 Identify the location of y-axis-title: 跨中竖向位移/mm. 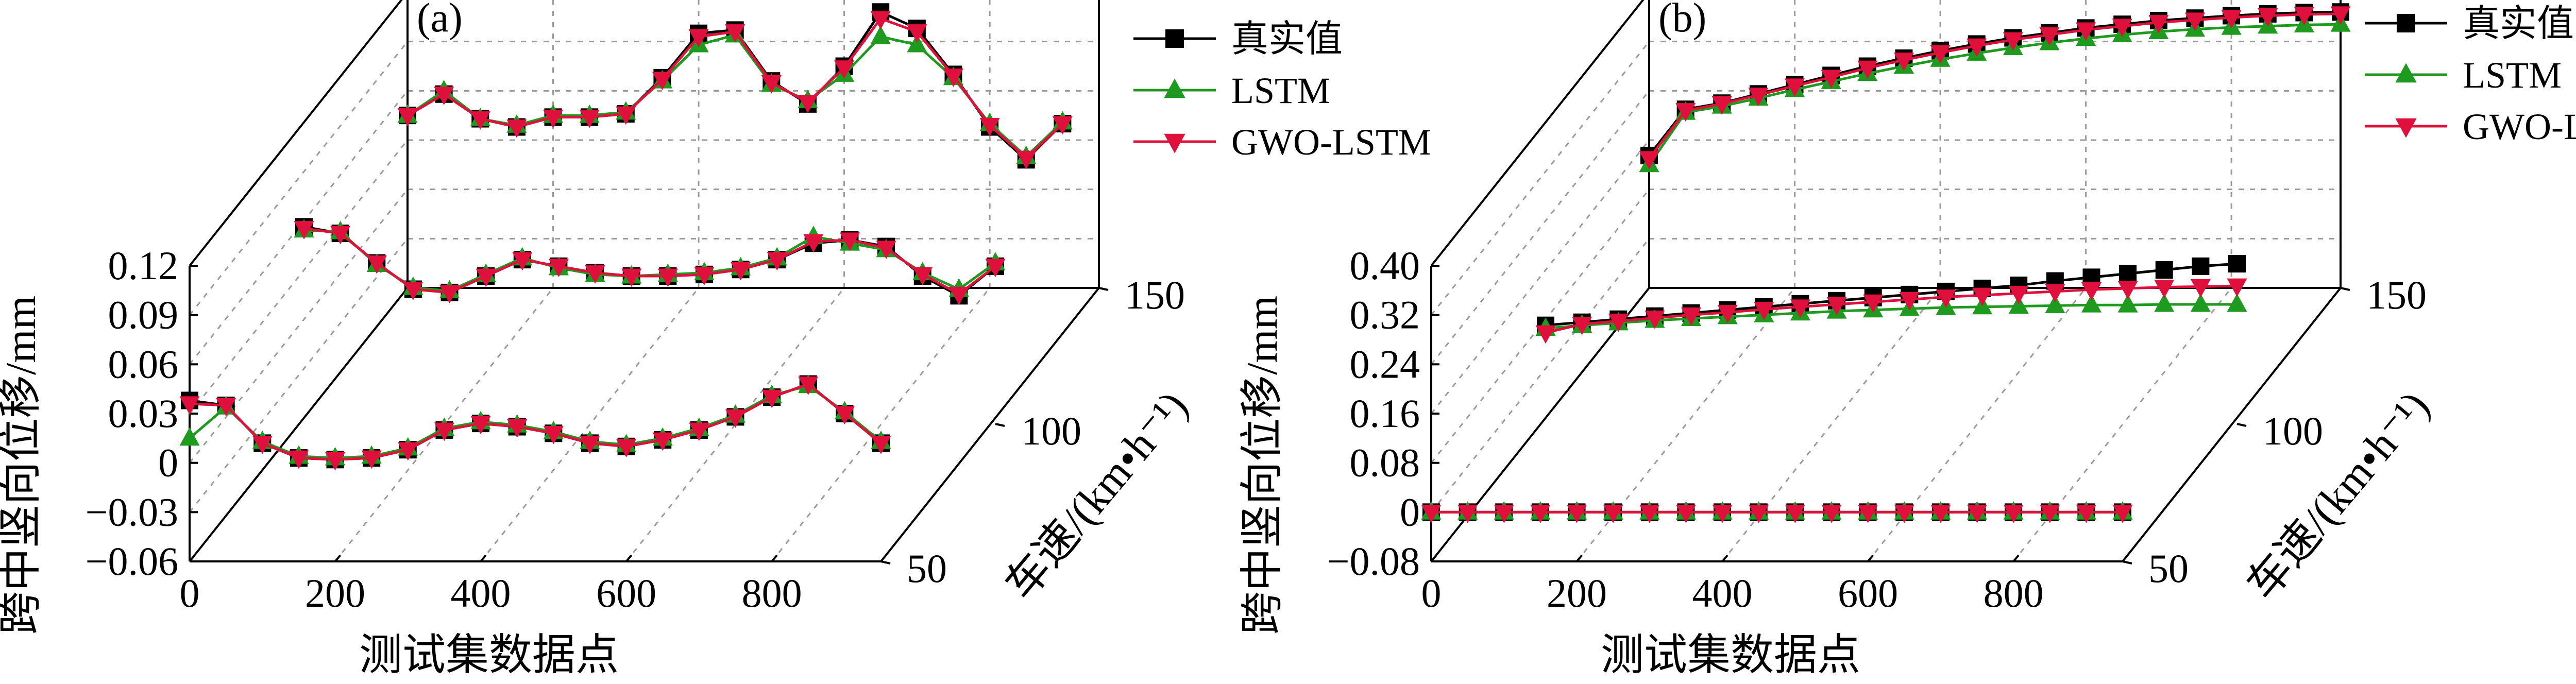
(22, 465).